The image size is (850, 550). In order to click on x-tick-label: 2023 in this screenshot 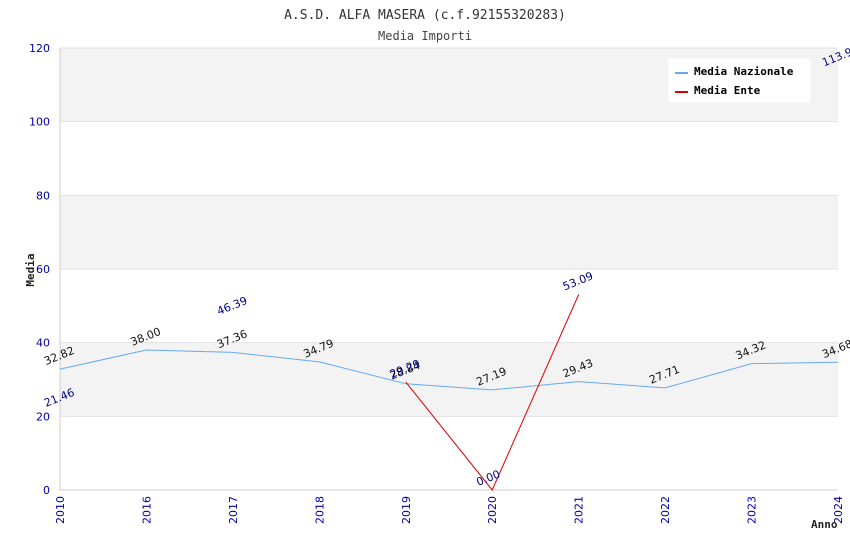, I will do `click(752, 510)`.